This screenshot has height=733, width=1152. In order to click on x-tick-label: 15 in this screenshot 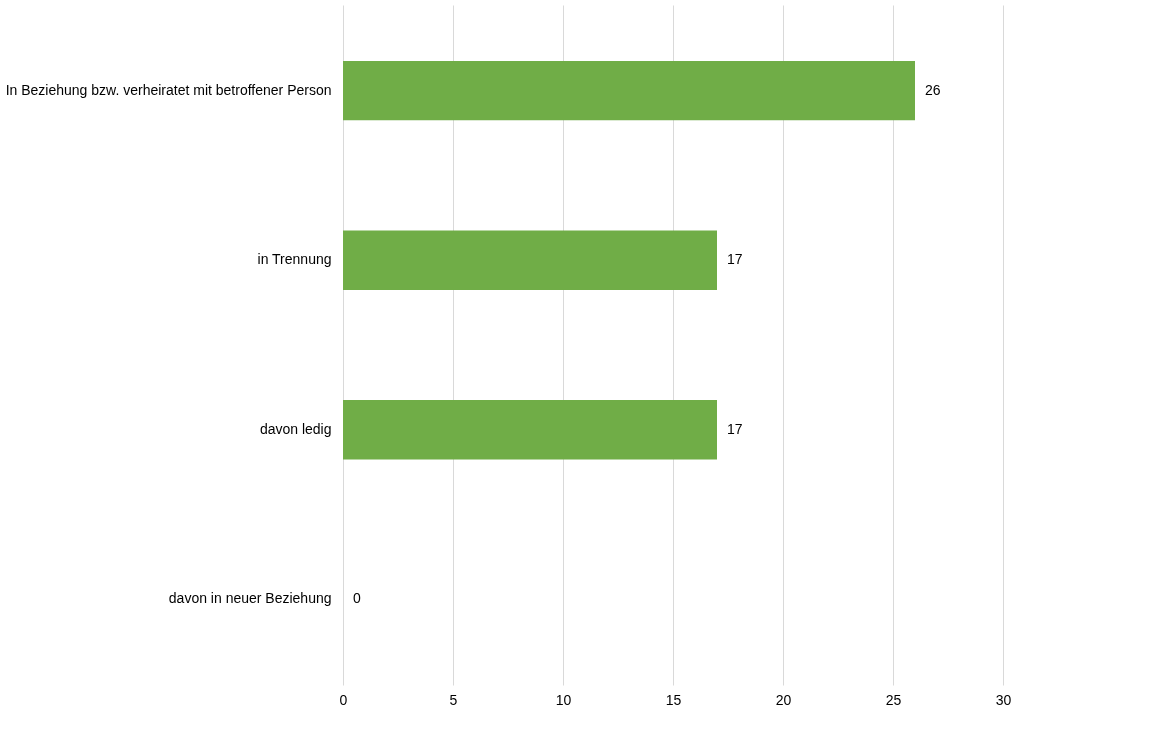, I will do `click(673, 699)`.